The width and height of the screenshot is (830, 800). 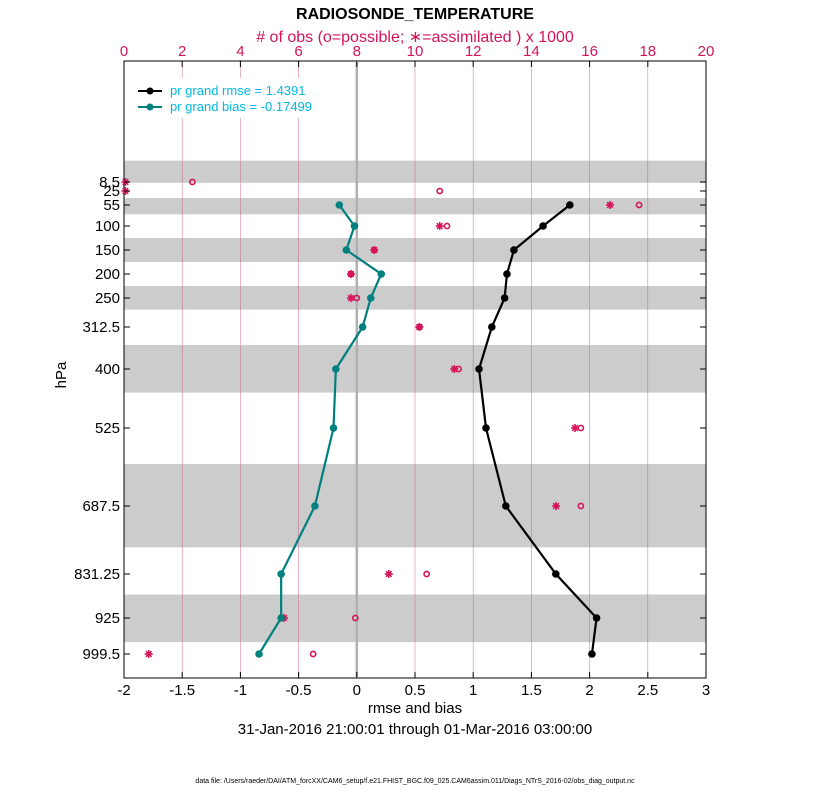 I want to click on chart-title: RADIOSONDE_TEMPERATURE, so click(x=415, y=14).